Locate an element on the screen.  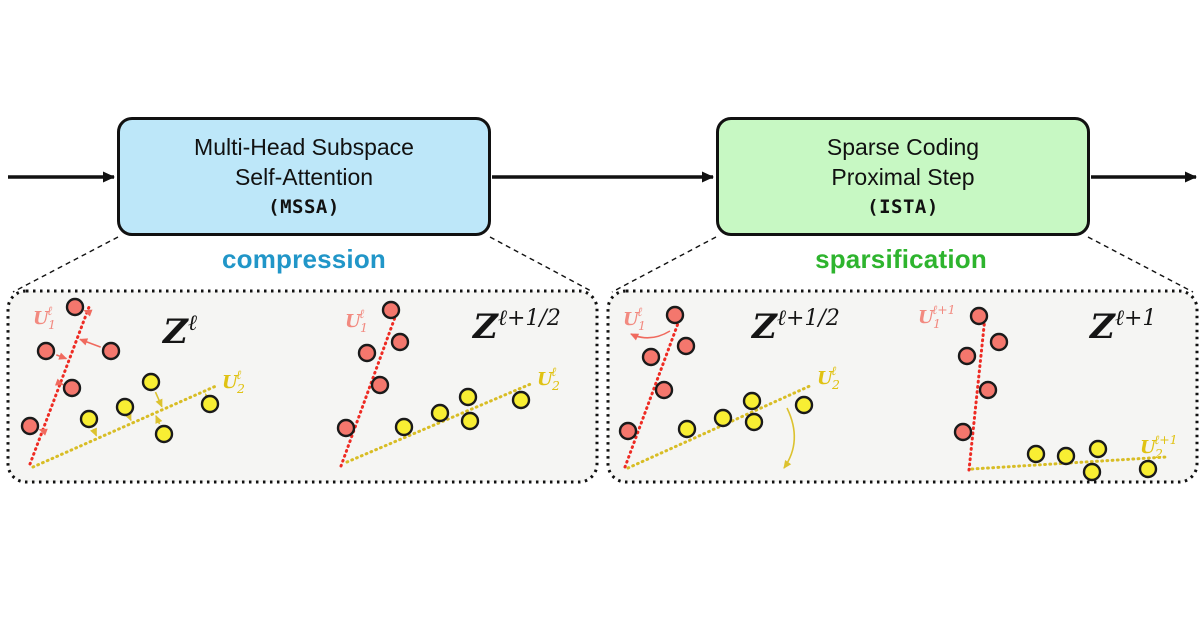
mssa-block-line2: Self-Attention is located at coordinates (304, 176).